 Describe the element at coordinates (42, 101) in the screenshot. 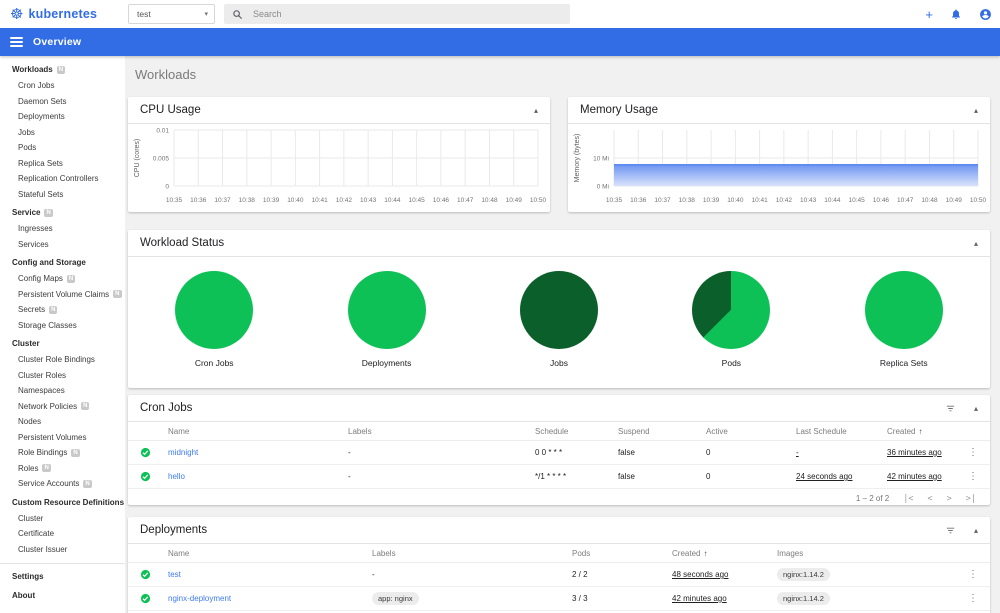

I see `sidebar-item-label: Daemon Sets` at that location.